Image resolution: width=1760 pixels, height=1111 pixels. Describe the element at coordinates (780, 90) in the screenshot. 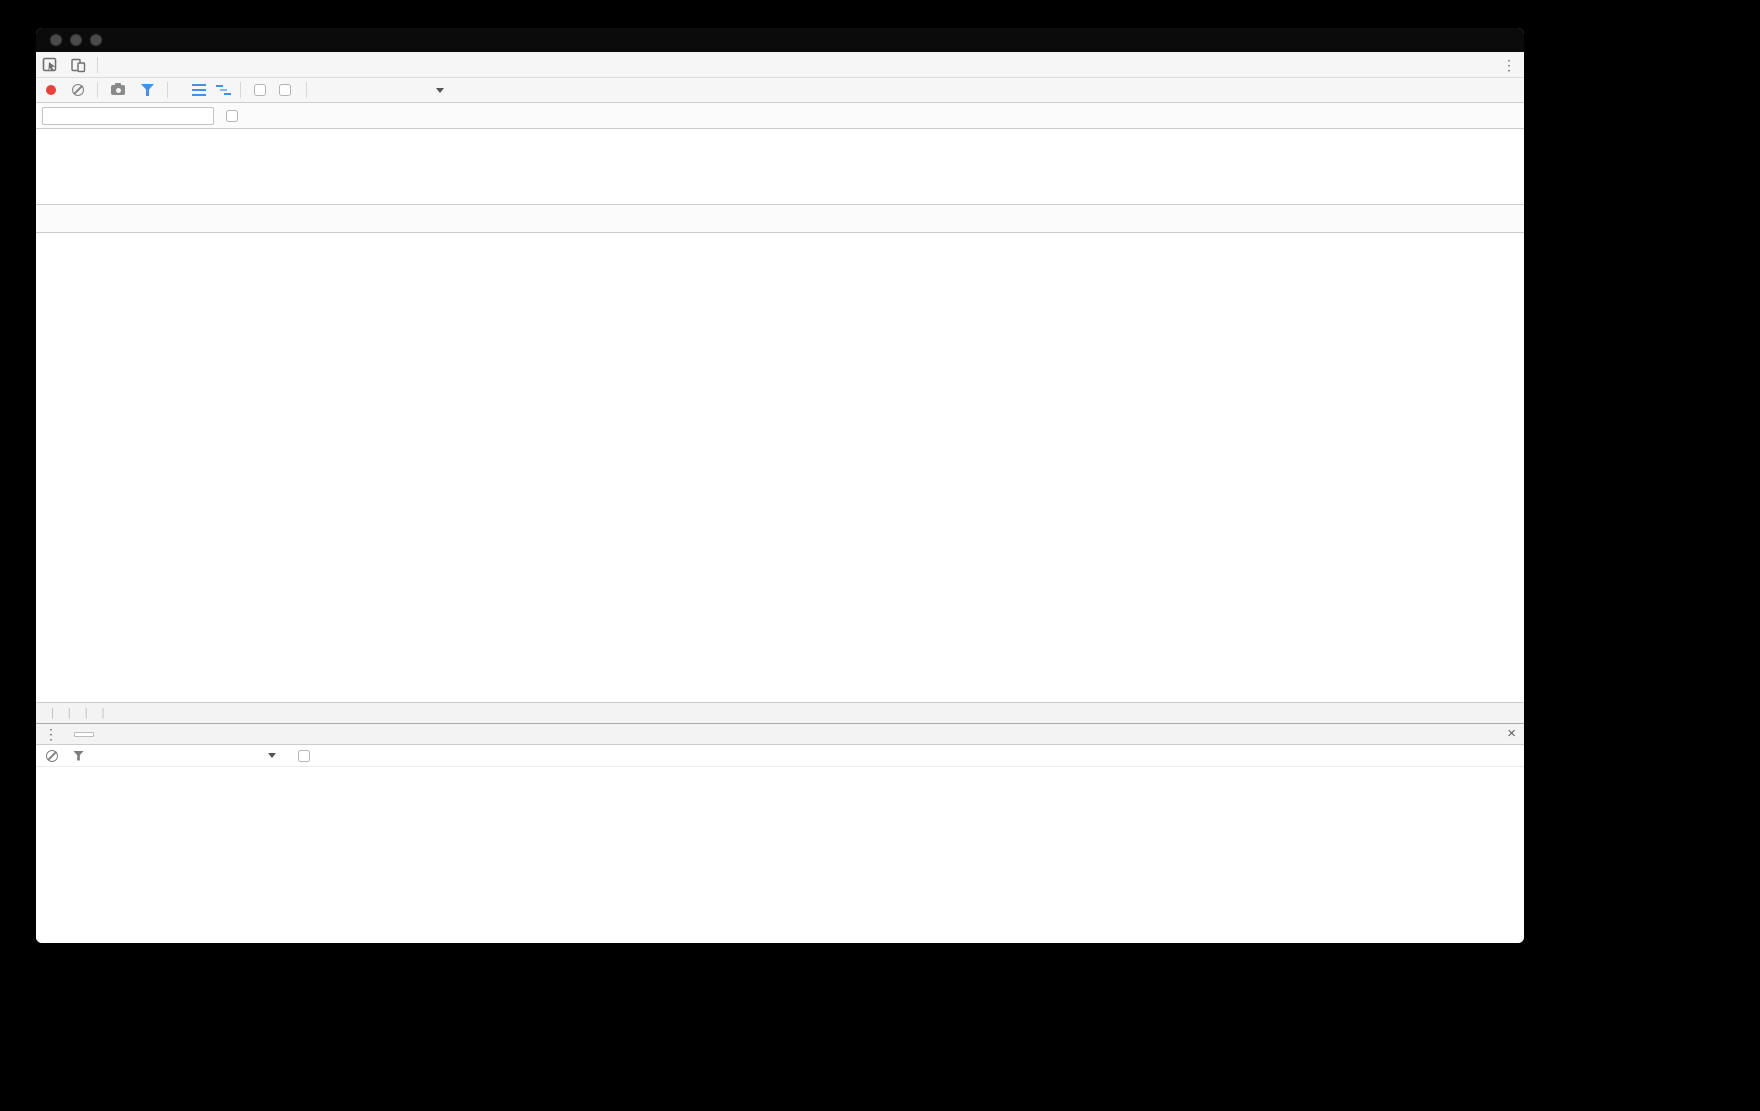

I see `network-toolbar` at that location.